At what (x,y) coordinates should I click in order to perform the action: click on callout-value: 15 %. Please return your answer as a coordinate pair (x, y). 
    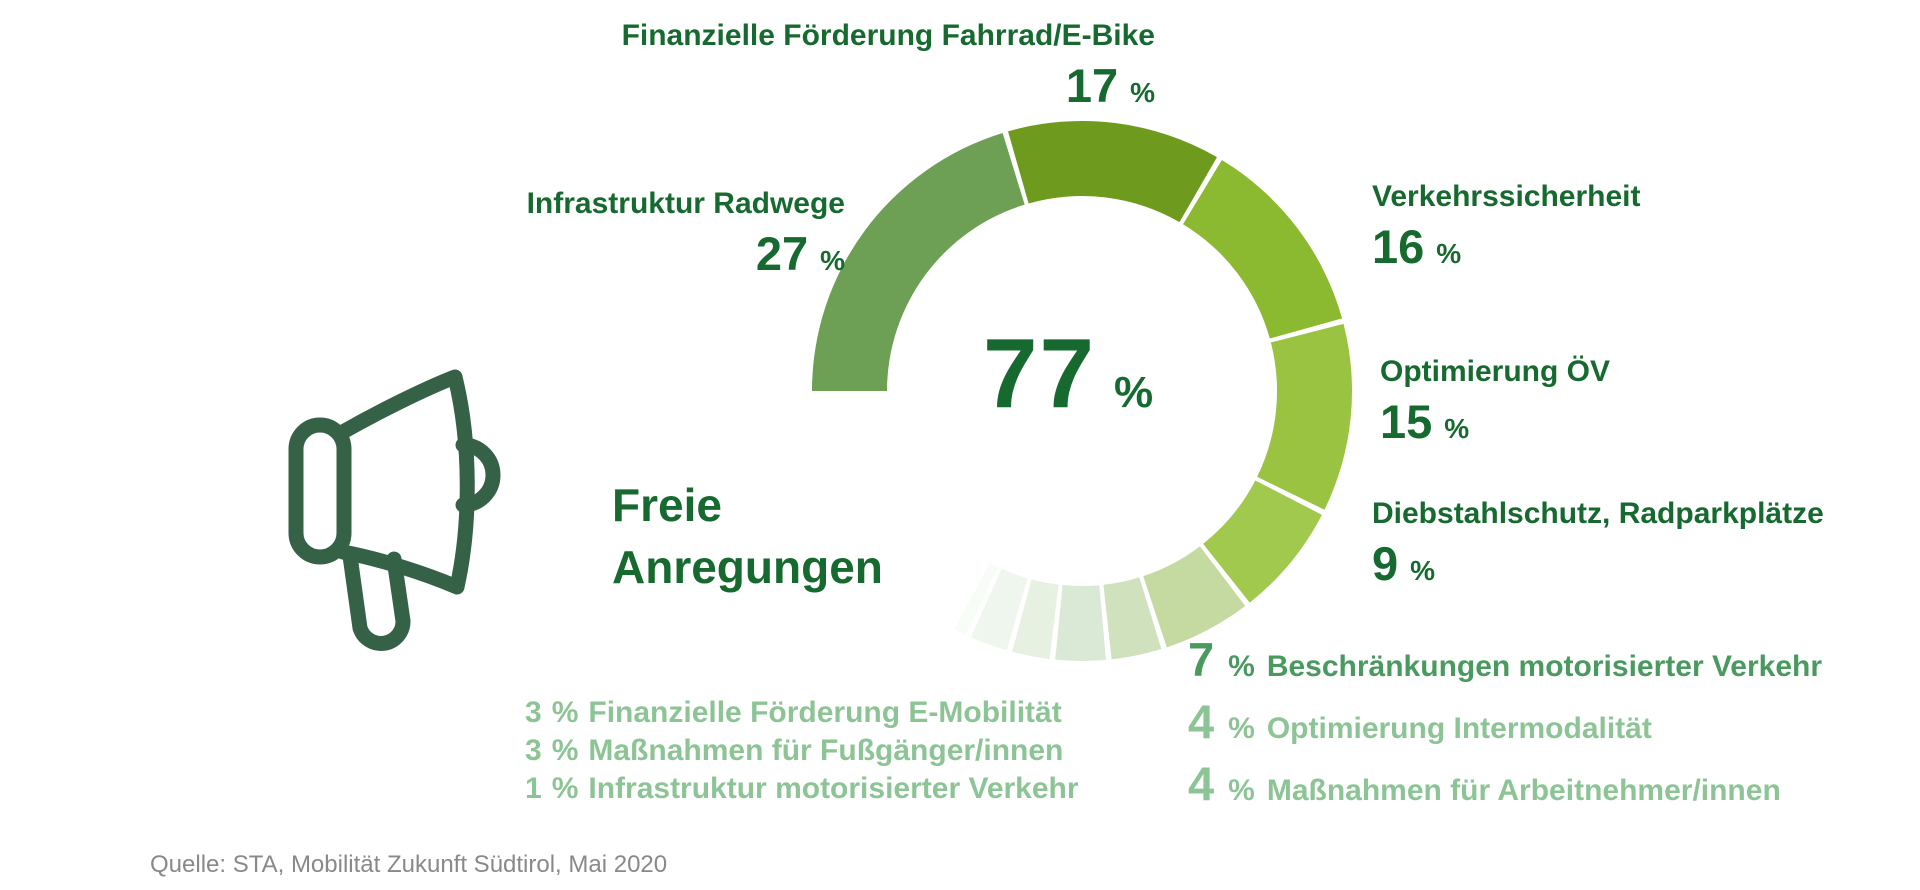
    Looking at the image, I should click on (1495, 422).